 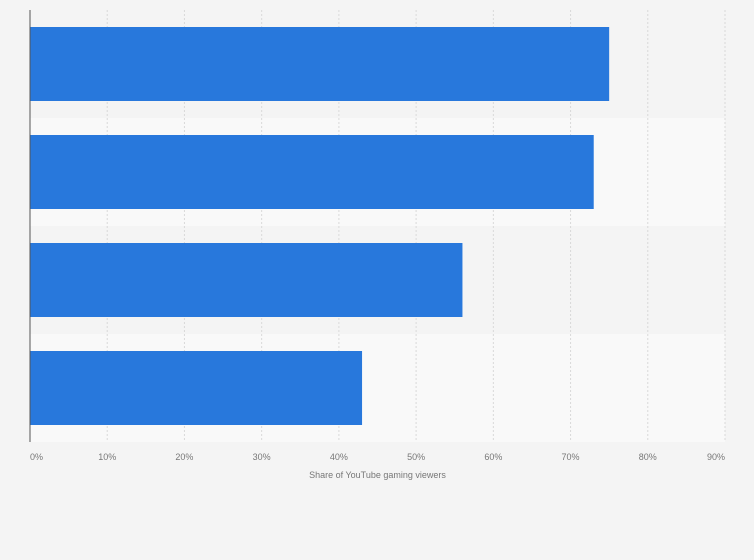 I want to click on x-tick-label: 40%, so click(x=339, y=457).